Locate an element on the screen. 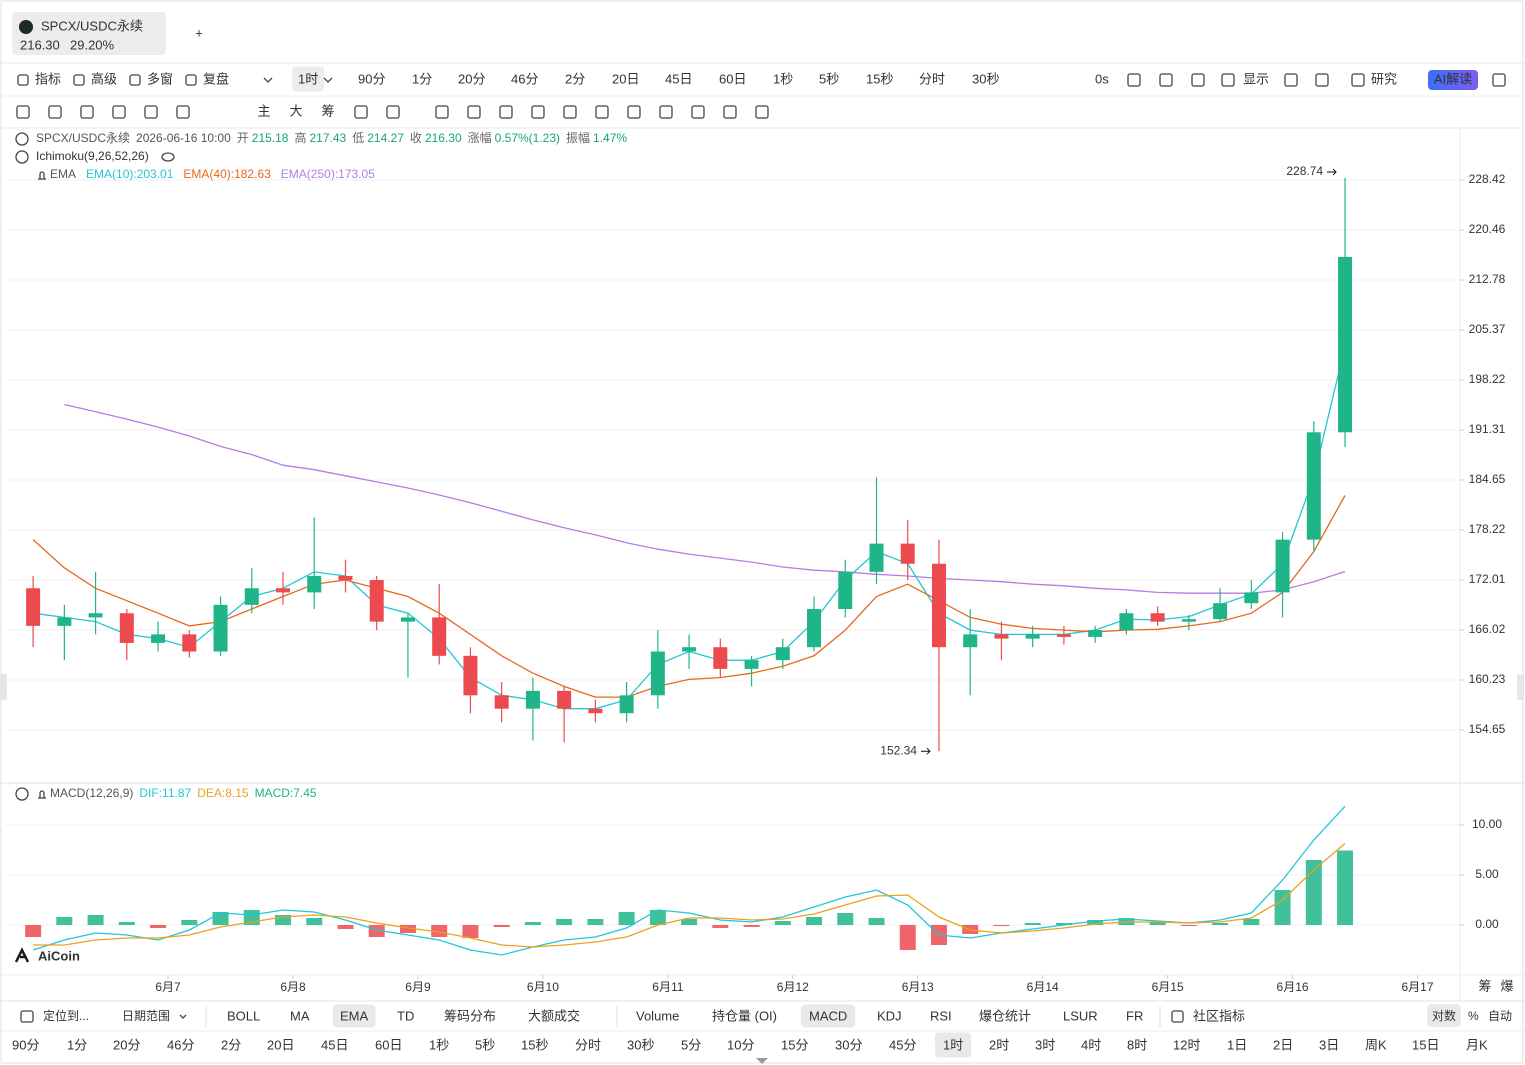 The image size is (1525, 1065). bar-button: 日期范围 is located at coordinates (146, 1016).